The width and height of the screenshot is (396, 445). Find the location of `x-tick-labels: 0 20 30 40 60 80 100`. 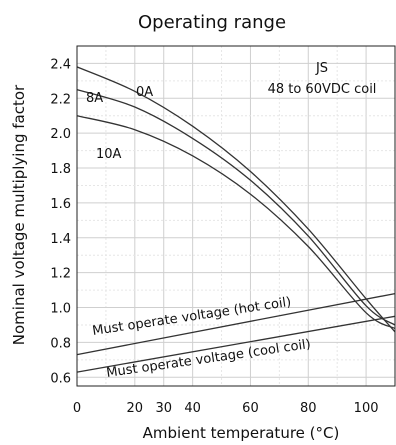

x-tick-labels: 0 20 30 40 60 80 100 is located at coordinates (226, 408).